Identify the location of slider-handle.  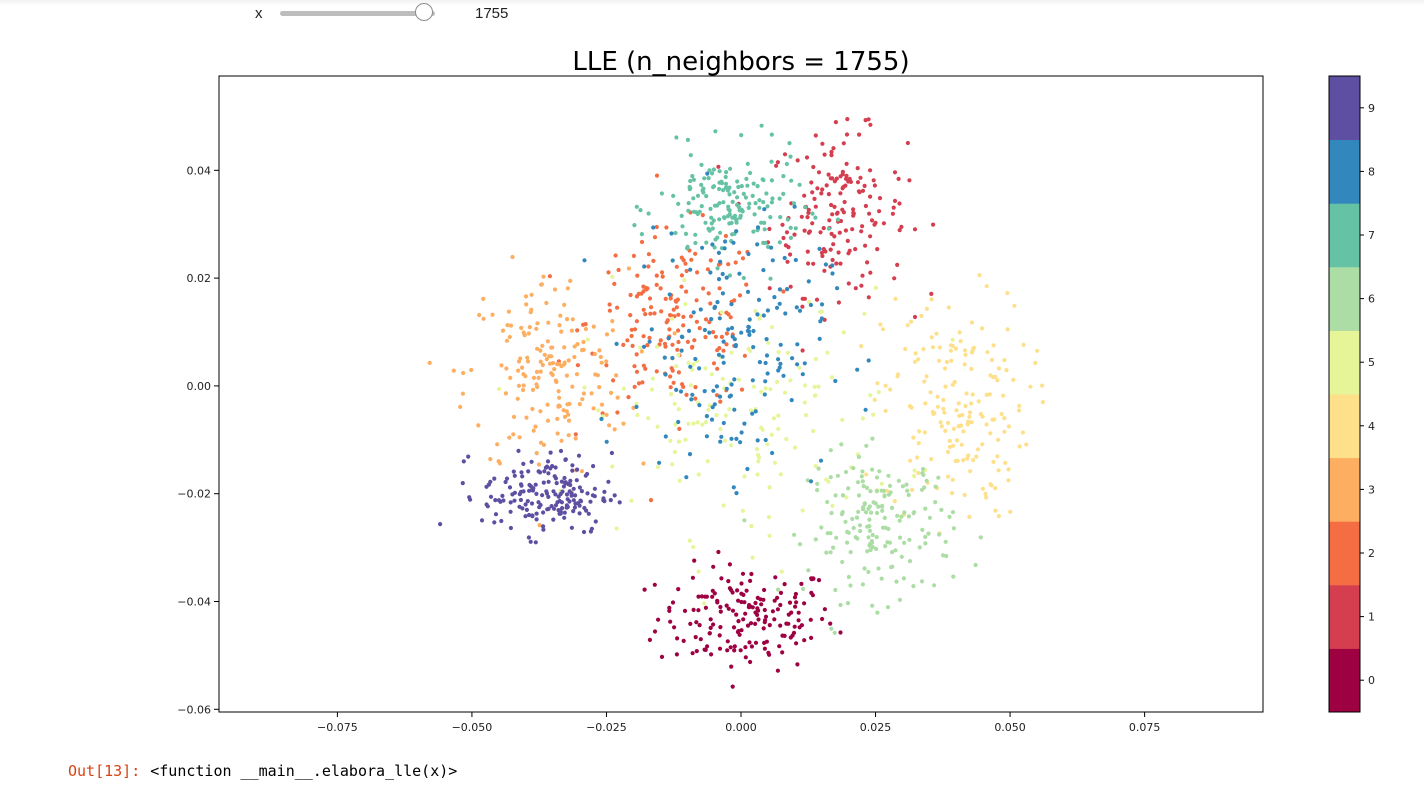
(424, 12).